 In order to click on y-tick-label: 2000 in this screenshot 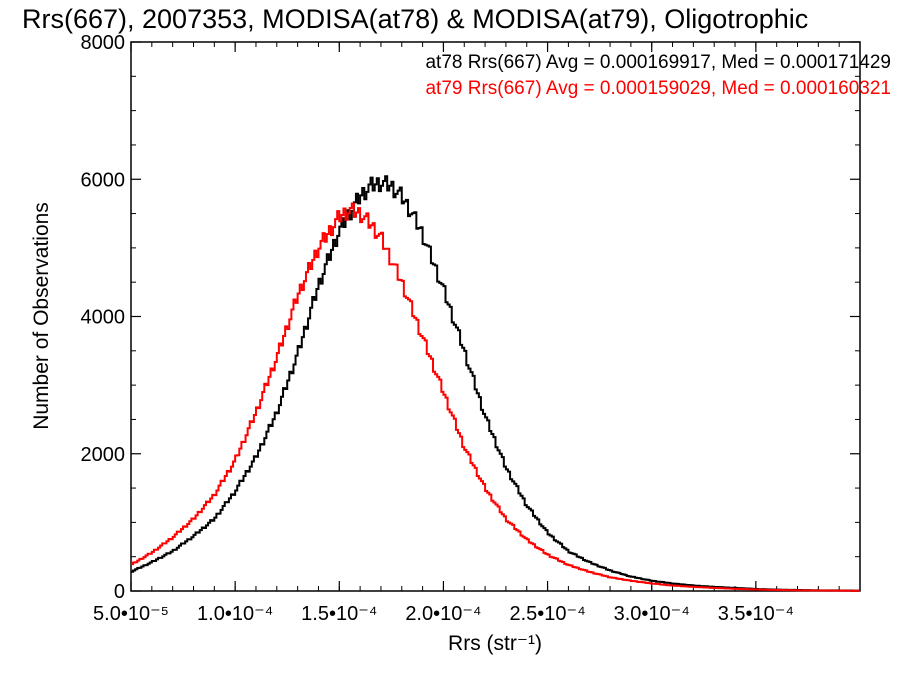, I will do `click(103, 455)`.